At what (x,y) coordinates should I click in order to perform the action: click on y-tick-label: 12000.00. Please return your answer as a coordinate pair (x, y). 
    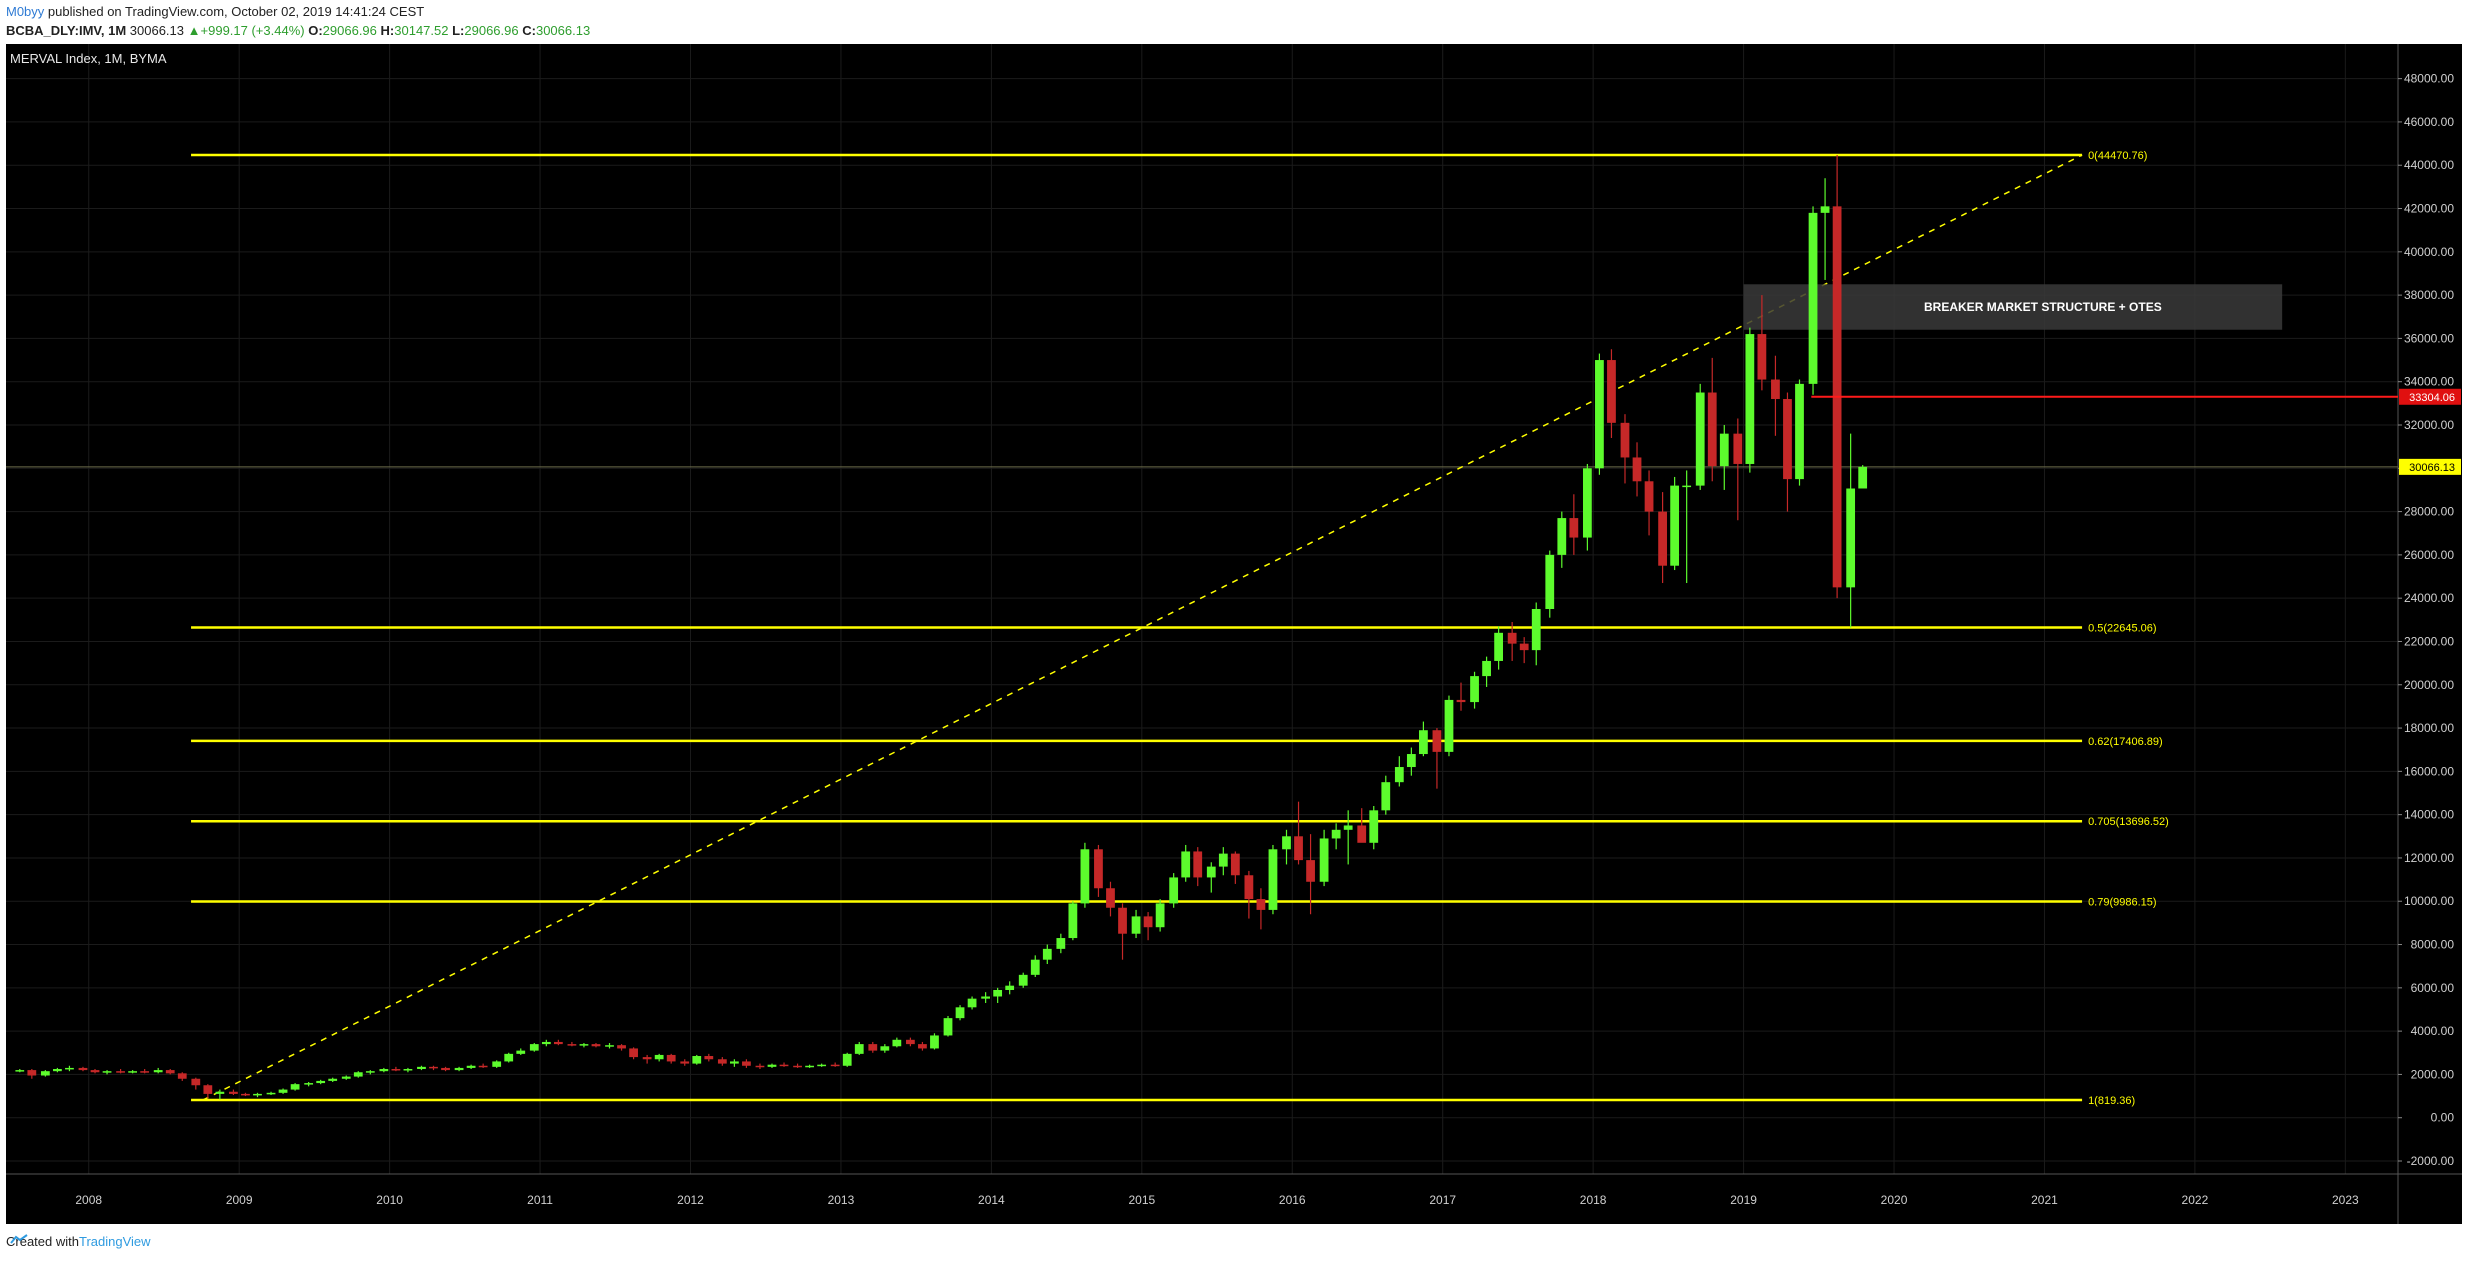
    Looking at the image, I should click on (2429, 858).